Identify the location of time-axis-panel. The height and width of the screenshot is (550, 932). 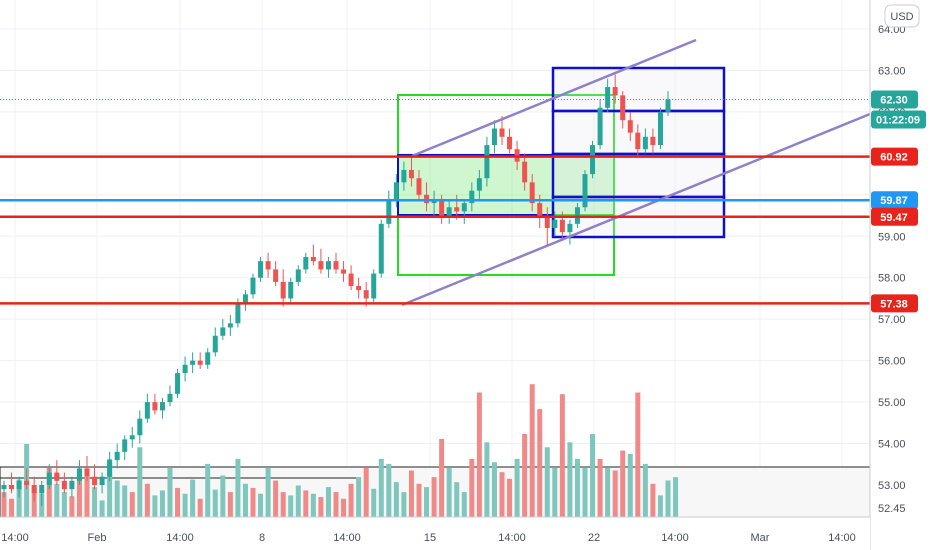
(435, 533).